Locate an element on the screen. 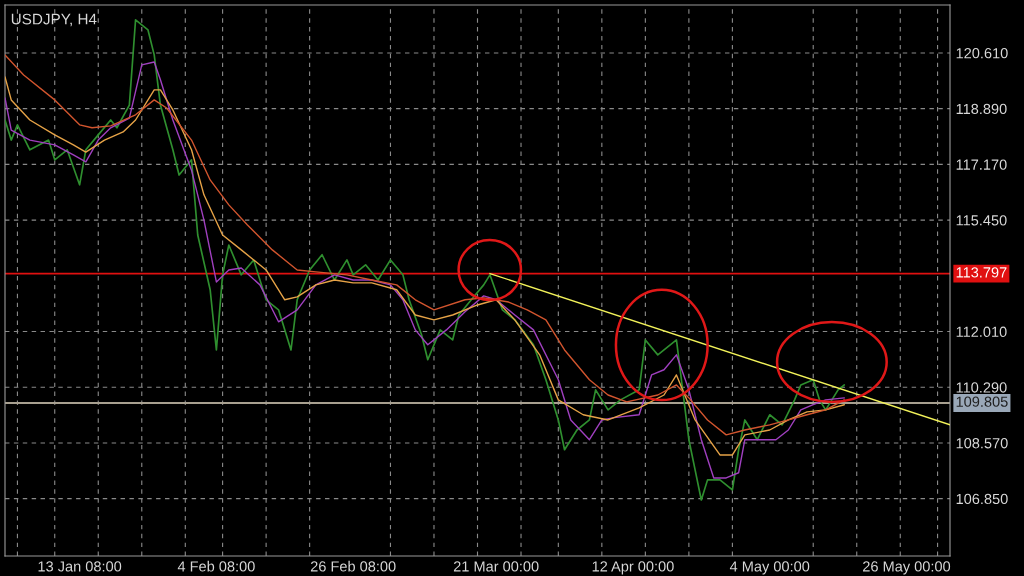 This screenshot has width=1024, height=576. y-tick-label: 118.890 is located at coordinates (981, 109).